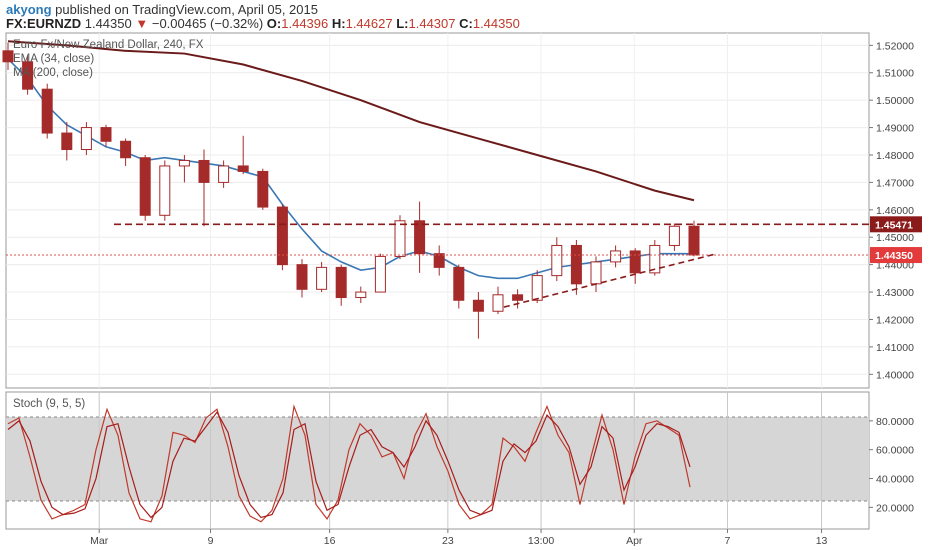 The width and height of the screenshot is (932, 550). What do you see at coordinates (53, 73) in the screenshot?
I see `indicator-ma-label: MA (200, close)` at bounding box center [53, 73].